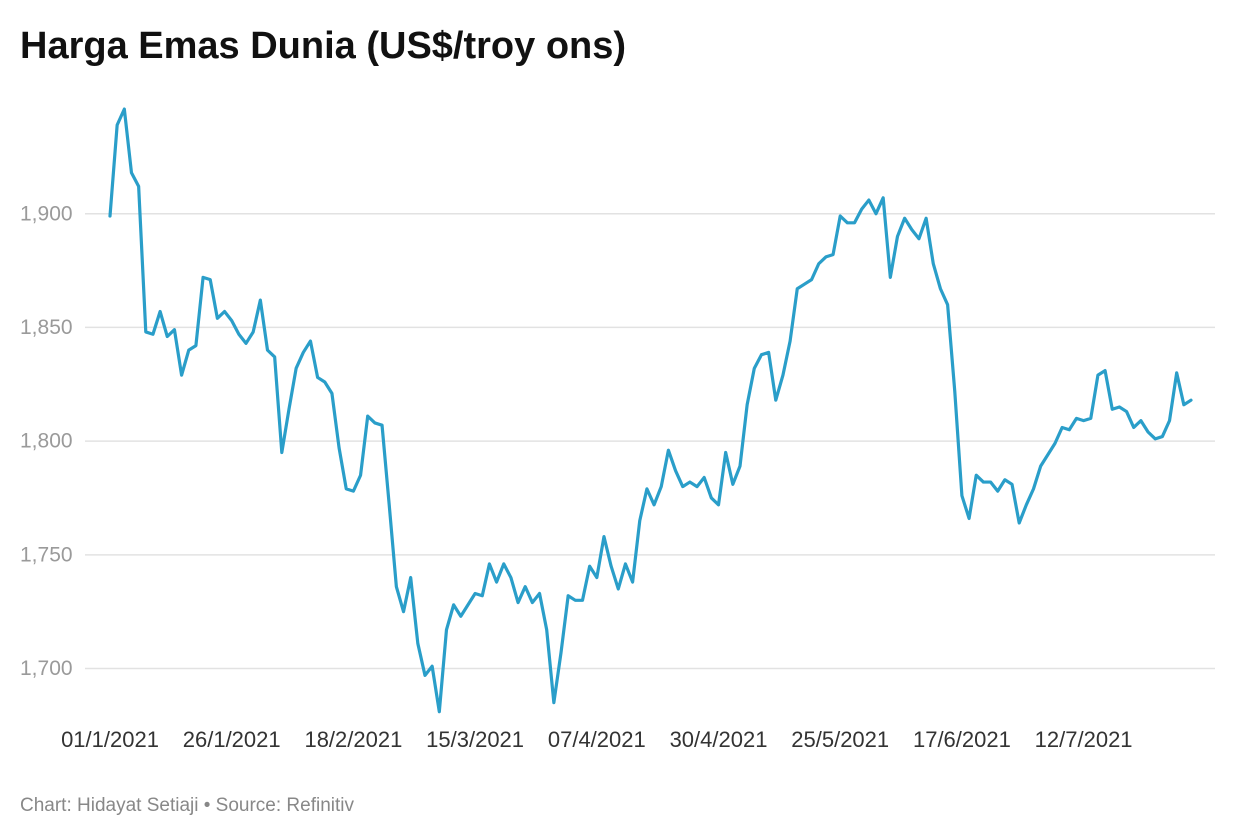 This screenshot has width=1240, height=840. What do you see at coordinates (46, 213) in the screenshot?
I see `y-tick-label: 1,900` at bounding box center [46, 213].